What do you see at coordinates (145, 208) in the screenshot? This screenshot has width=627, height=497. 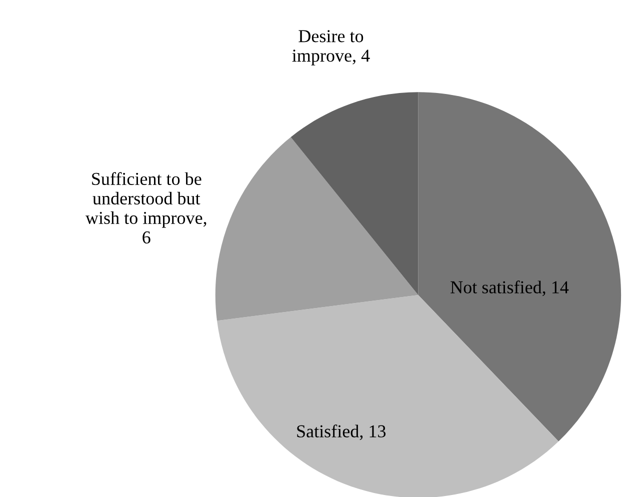 I see `slice-label: Sufficient to be understood but wish to improve, 6` at bounding box center [145, 208].